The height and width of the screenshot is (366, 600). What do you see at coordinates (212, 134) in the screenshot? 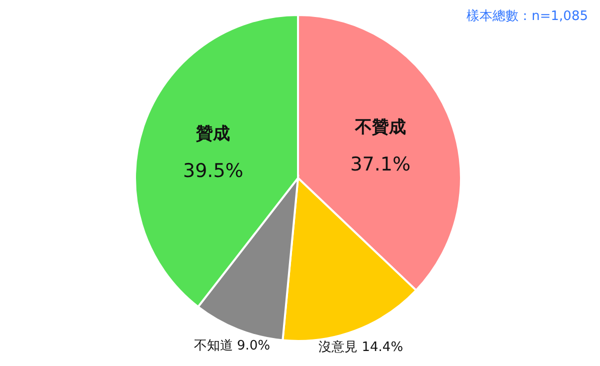
I see `slice-label: 贊成` at bounding box center [212, 134].